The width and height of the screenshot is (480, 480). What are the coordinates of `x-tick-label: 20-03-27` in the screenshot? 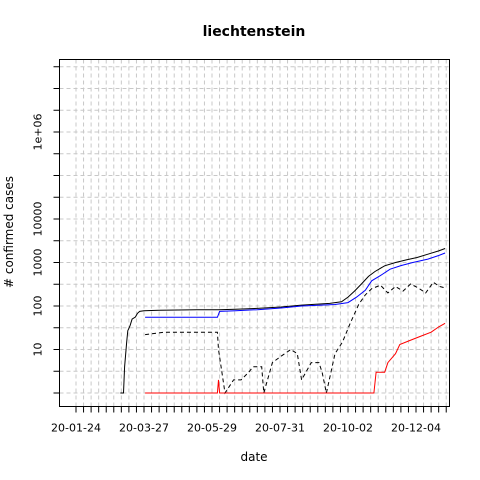 It's located at (144, 428).